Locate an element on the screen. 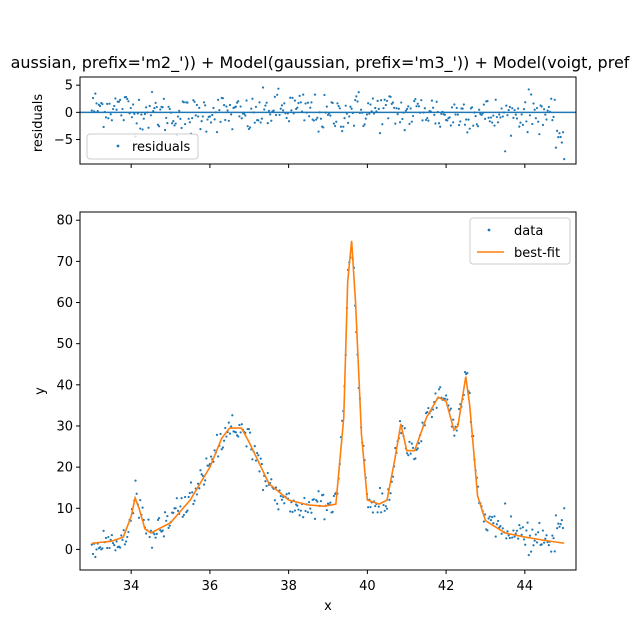  residuals-legend-label: residuals is located at coordinates (161, 147).